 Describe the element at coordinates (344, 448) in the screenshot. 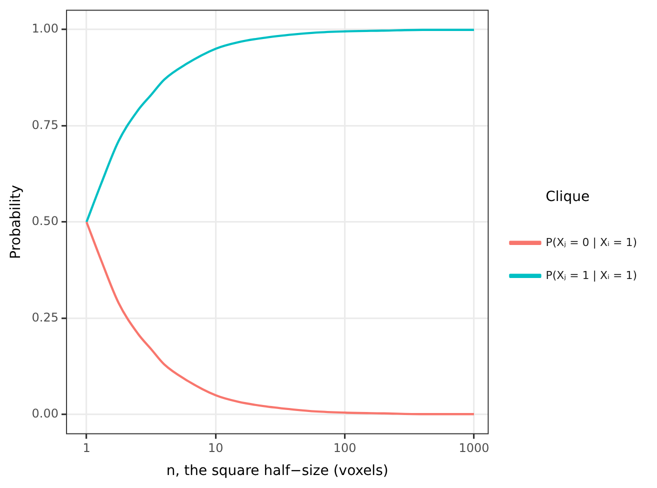

I see `x-tick-label: 100` at that location.